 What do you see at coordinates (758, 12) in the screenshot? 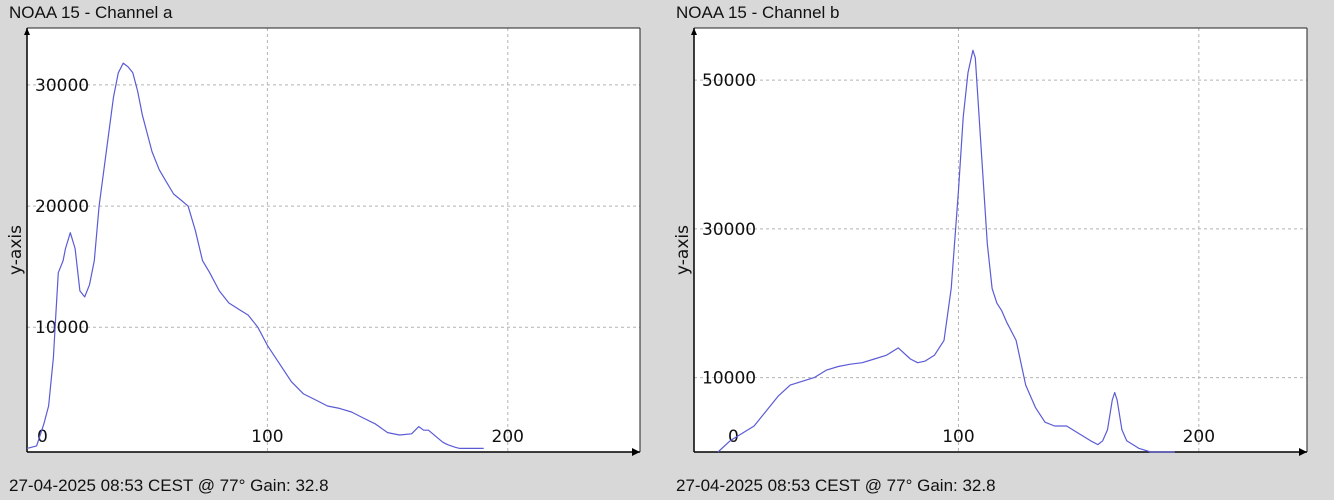
I see `chart-title: NOAA 15 - Channel b` at bounding box center [758, 12].